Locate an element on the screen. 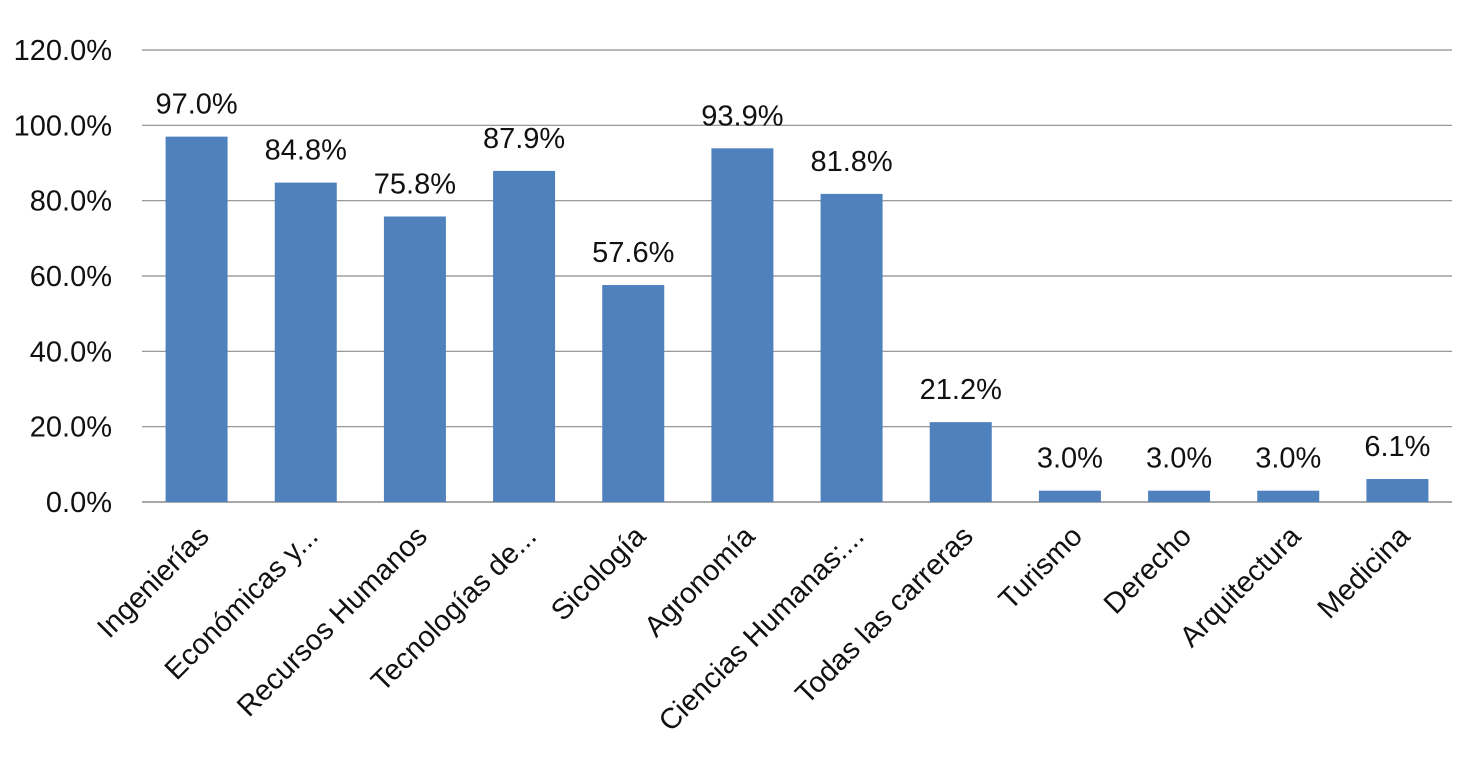 This screenshot has width=1480, height=784. x-tick-label: Medicina is located at coordinates (1364, 572).